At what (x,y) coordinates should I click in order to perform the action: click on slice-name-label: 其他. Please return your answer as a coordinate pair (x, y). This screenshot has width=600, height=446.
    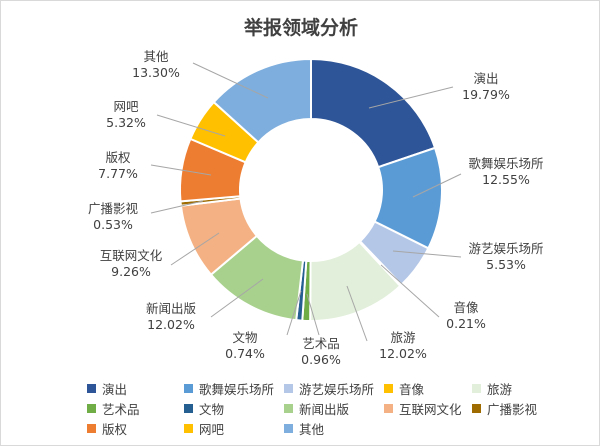
    Looking at the image, I should click on (156, 56).